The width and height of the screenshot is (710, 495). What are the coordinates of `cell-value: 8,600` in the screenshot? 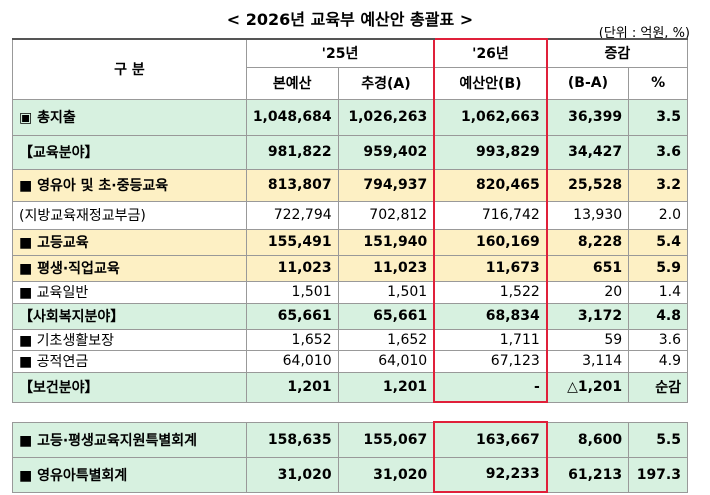 It's located at (588, 439).